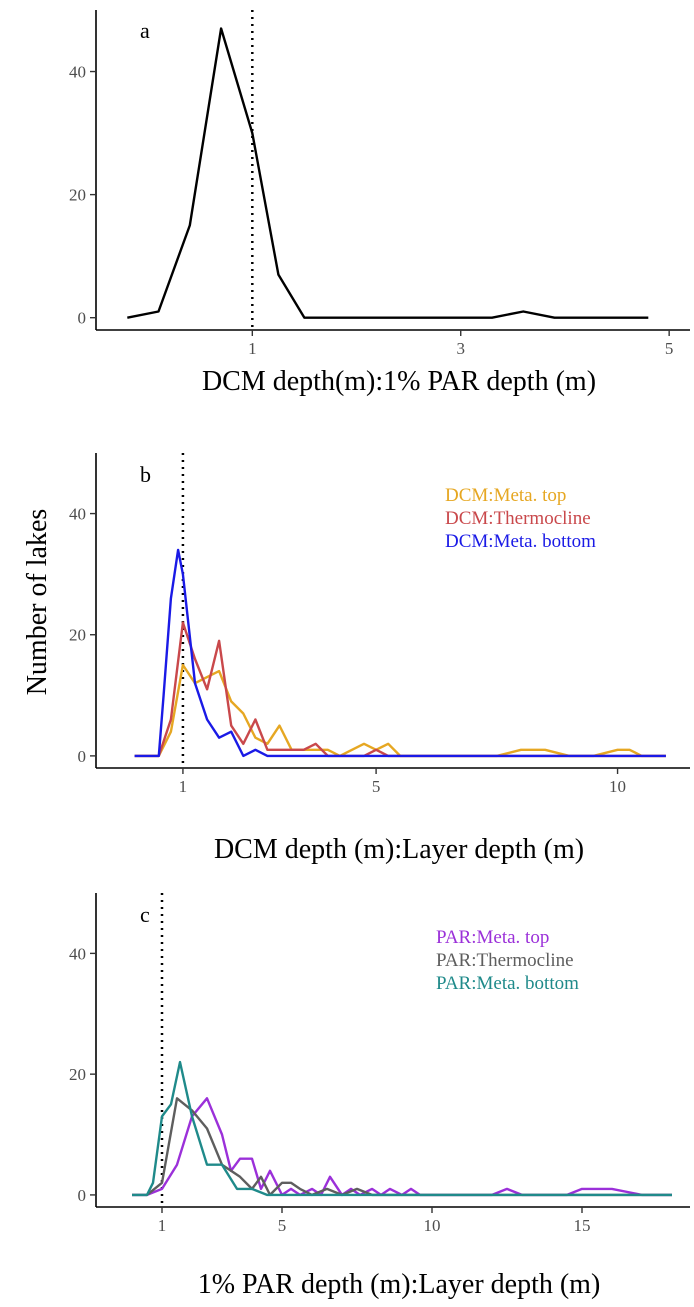 This screenshot has width=694, height=1307. I want to click on legend-entry: PAR:Meta. bottom, so click(507, 983).